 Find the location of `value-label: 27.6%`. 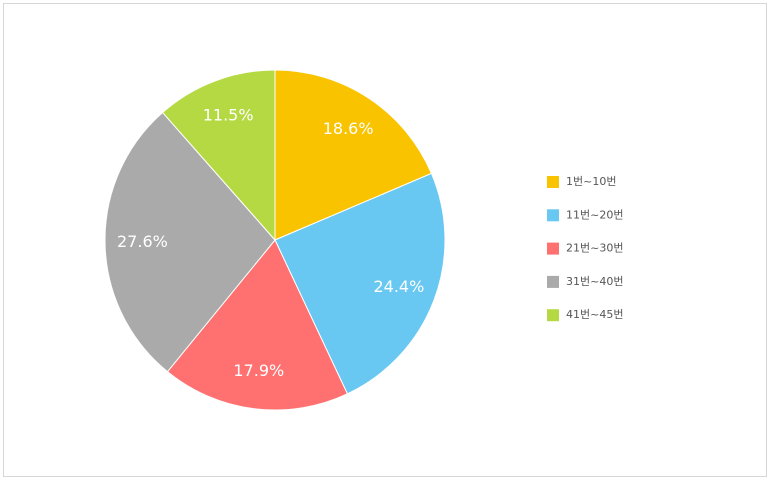

value-label: 27.6% is located at coordinates (142, 241).